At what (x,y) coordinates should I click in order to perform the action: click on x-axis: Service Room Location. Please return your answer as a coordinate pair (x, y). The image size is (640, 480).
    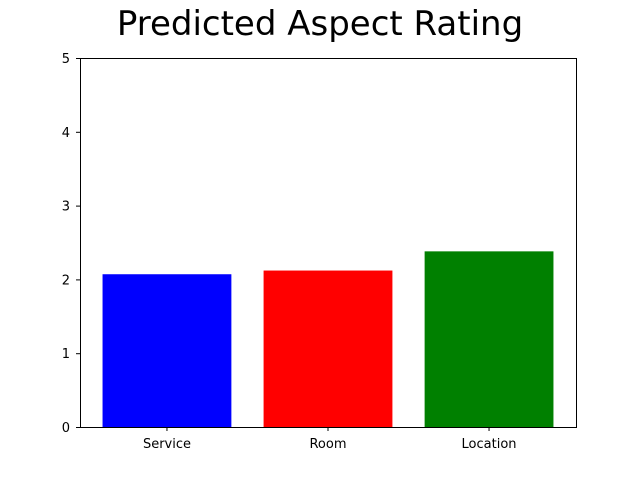
    Looking at the image, I should click on (330, 439).